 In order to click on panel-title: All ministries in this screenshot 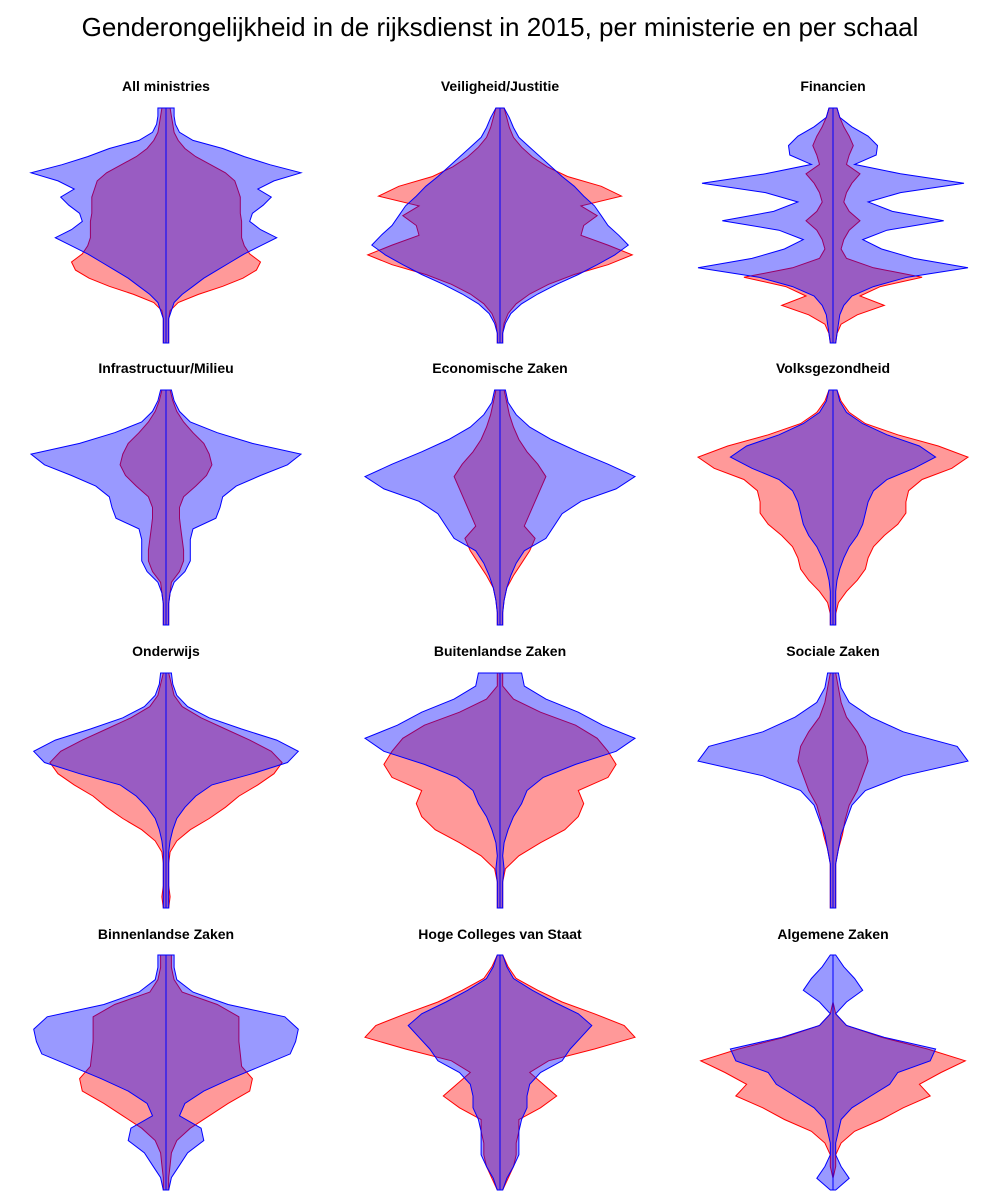, I will do `click(166, 86)`.